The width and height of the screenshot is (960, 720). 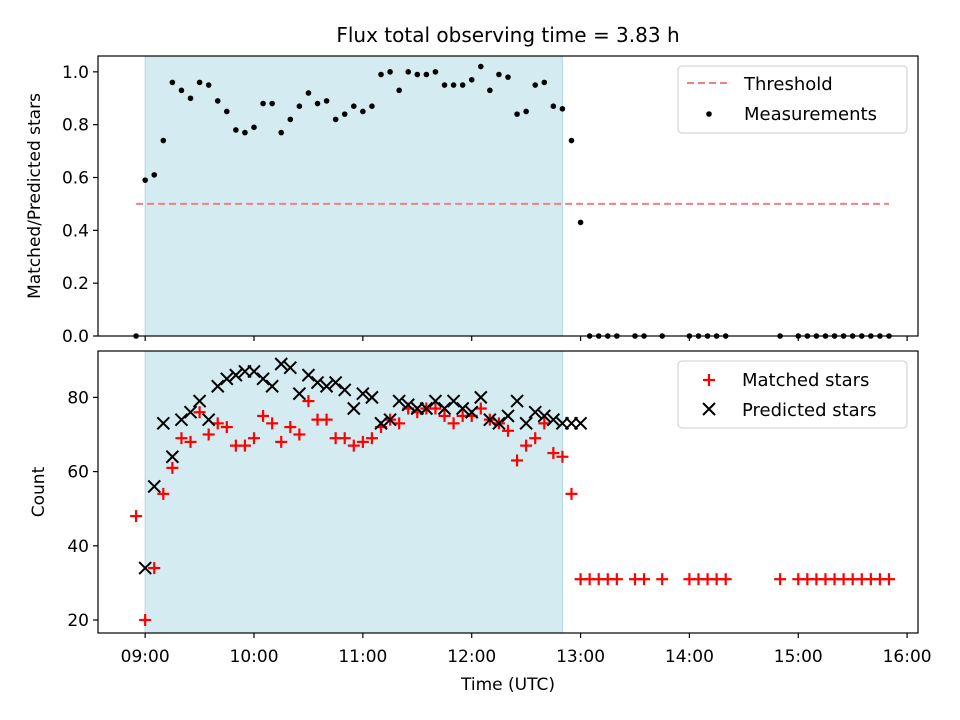 What do you see at coordinates (471, 657) in the screenshot?
I see `xtick-label: 12:00` at bounding box center [471, 657].